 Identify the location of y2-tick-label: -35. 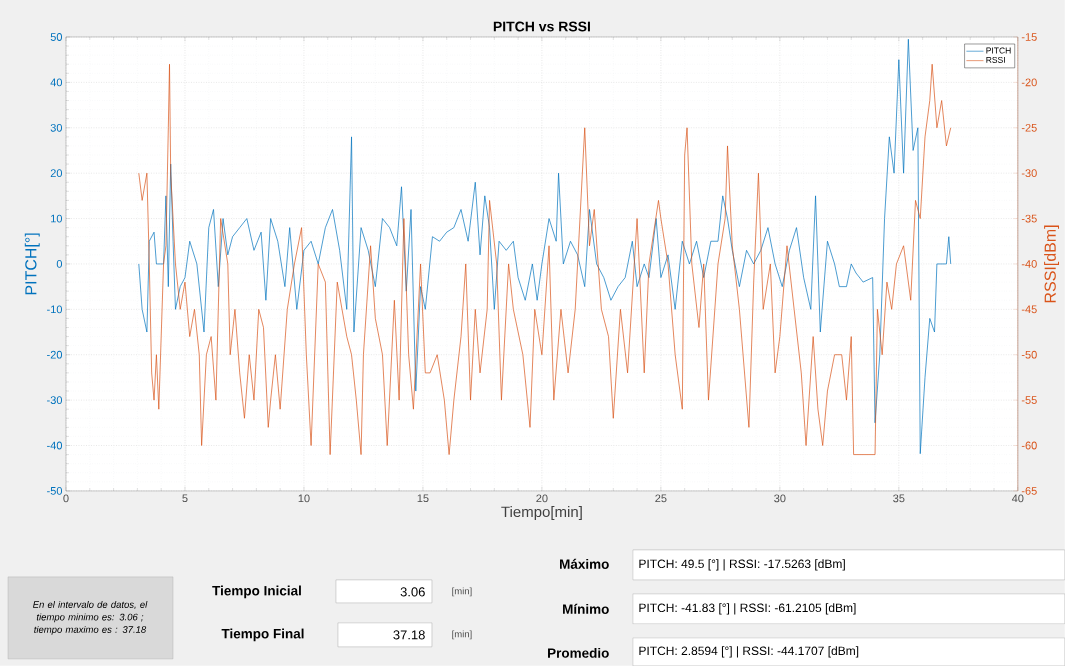
(1029, 218).